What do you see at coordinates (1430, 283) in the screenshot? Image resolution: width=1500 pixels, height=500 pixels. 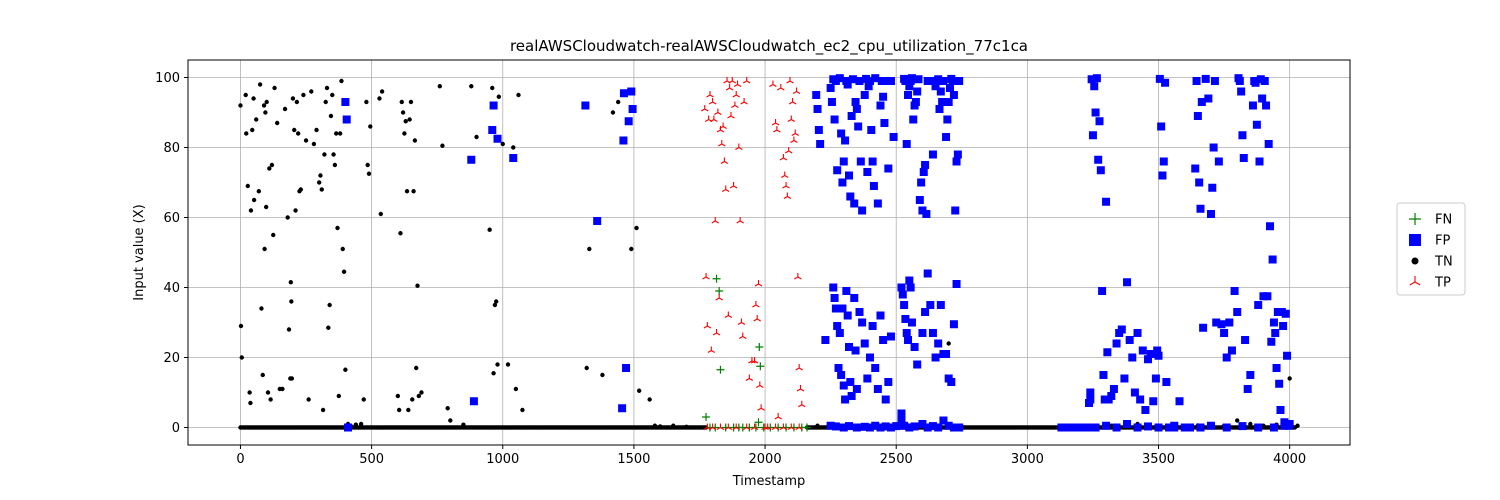 I see `legend-item-tp: TP` at bounding box center [1430, 283].